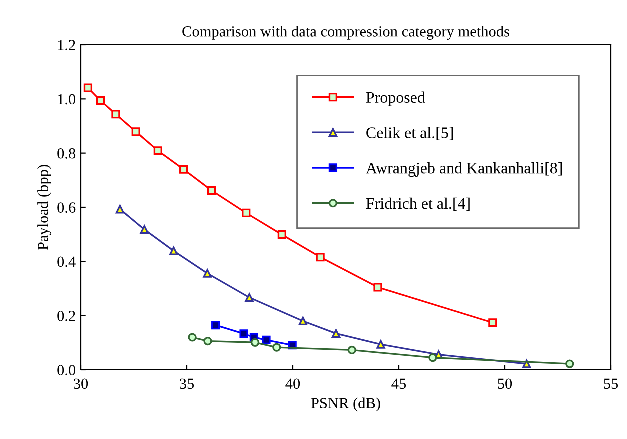 The image size is (627, 439). Describe the element at coordinates (505, 384) in the screenshot. I see `x-tick-label: 50` at that location.